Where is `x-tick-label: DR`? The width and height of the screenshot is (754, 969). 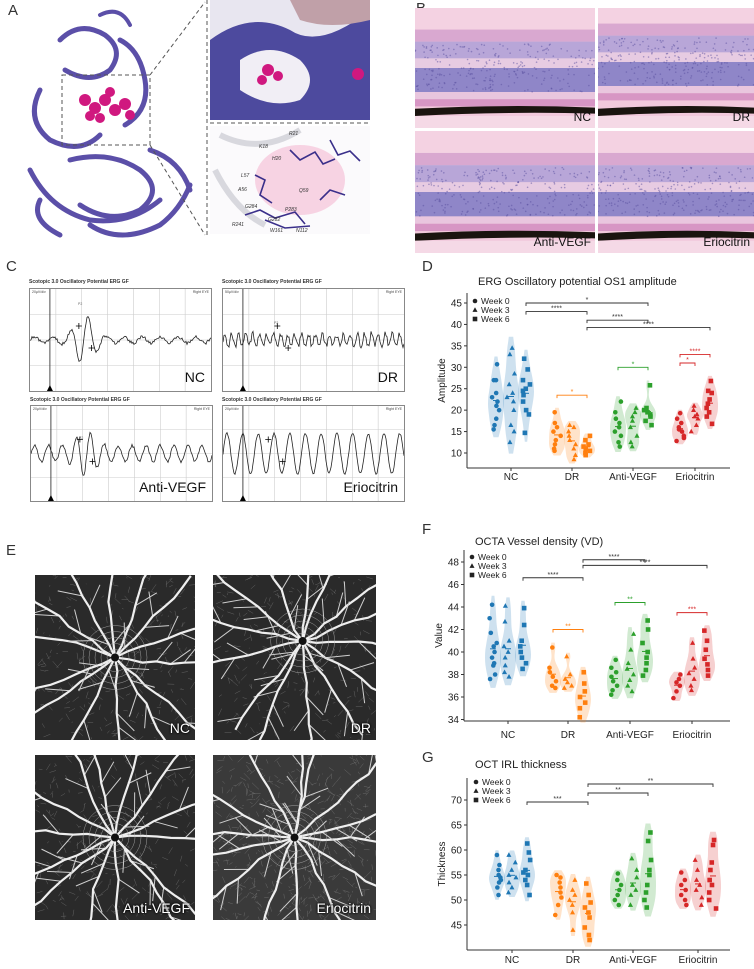
x-tick-label: DR is located at coordinates (572, 477).